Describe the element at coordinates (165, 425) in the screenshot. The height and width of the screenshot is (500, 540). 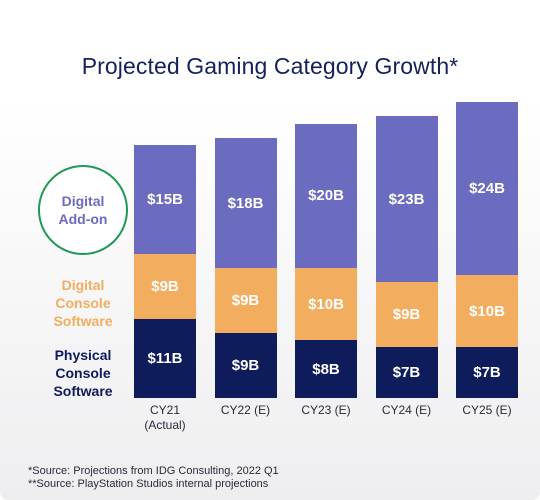
I see `x-tick-sublabel: (Actual)` at that location.